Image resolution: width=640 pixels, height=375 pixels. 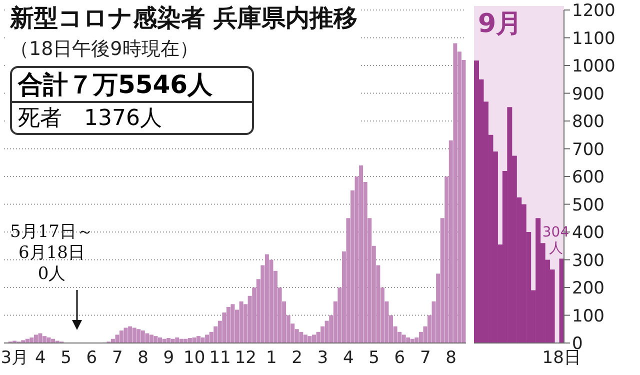 What do you see at coordinates (588, 122) in the screenshot?
I see `y-tick-label: 800` at bounding box center [588, 122].